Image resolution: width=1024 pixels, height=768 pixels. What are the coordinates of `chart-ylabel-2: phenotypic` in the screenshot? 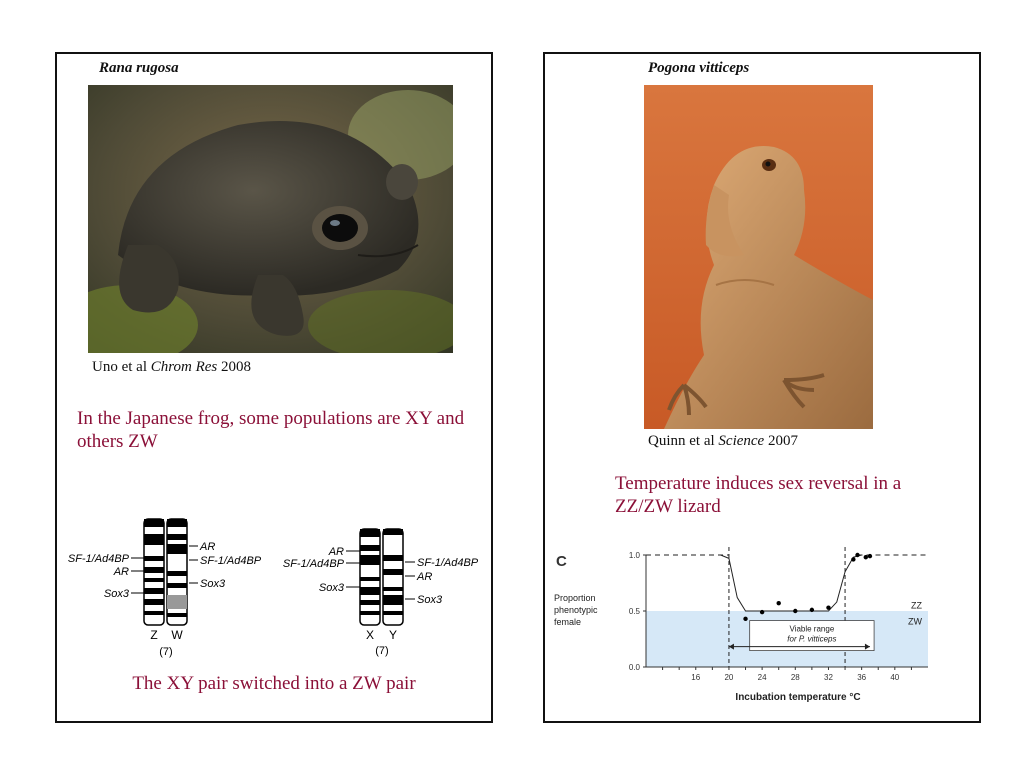 It's located at (576, 610).